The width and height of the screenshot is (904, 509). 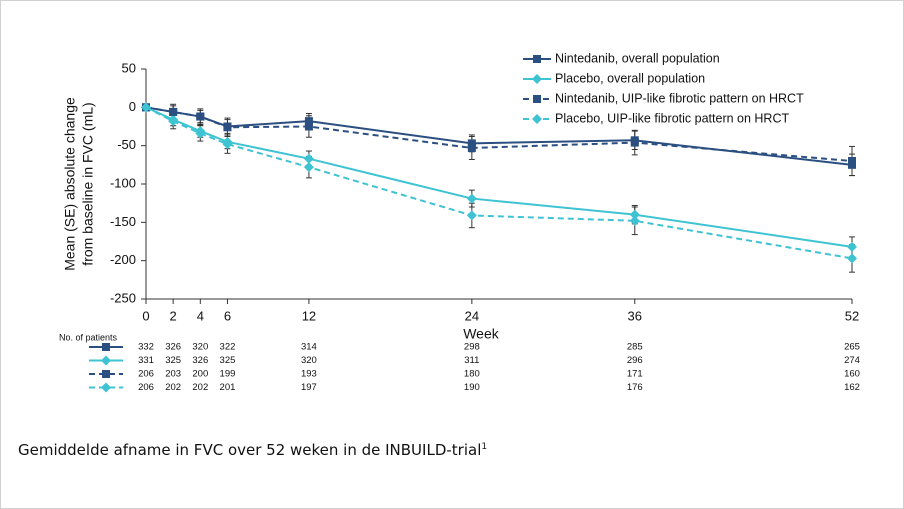 What do you see at coordinates (852, 360) in the screenshot?
I see `patient-count: 274` at bounding box center [852, 360].